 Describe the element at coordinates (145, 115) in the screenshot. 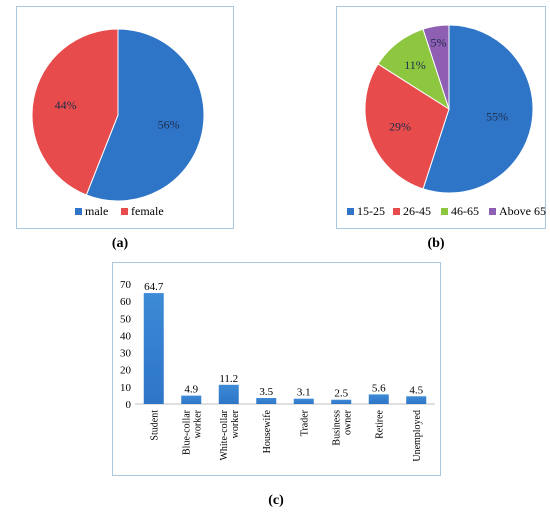

I see `pie-slice-male` at that location.